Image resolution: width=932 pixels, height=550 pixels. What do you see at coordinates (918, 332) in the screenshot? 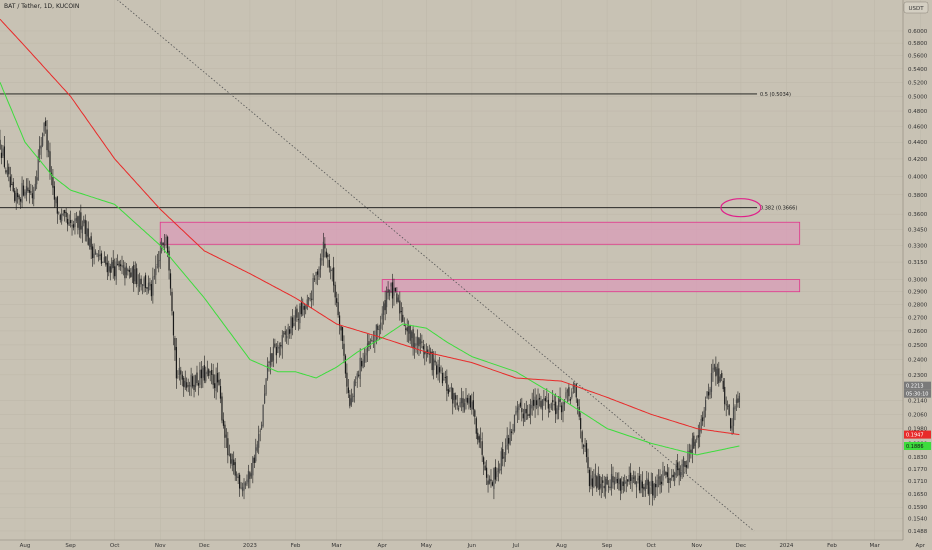
I see `price-tick: 0.2600` at bounding box center [918, 332].